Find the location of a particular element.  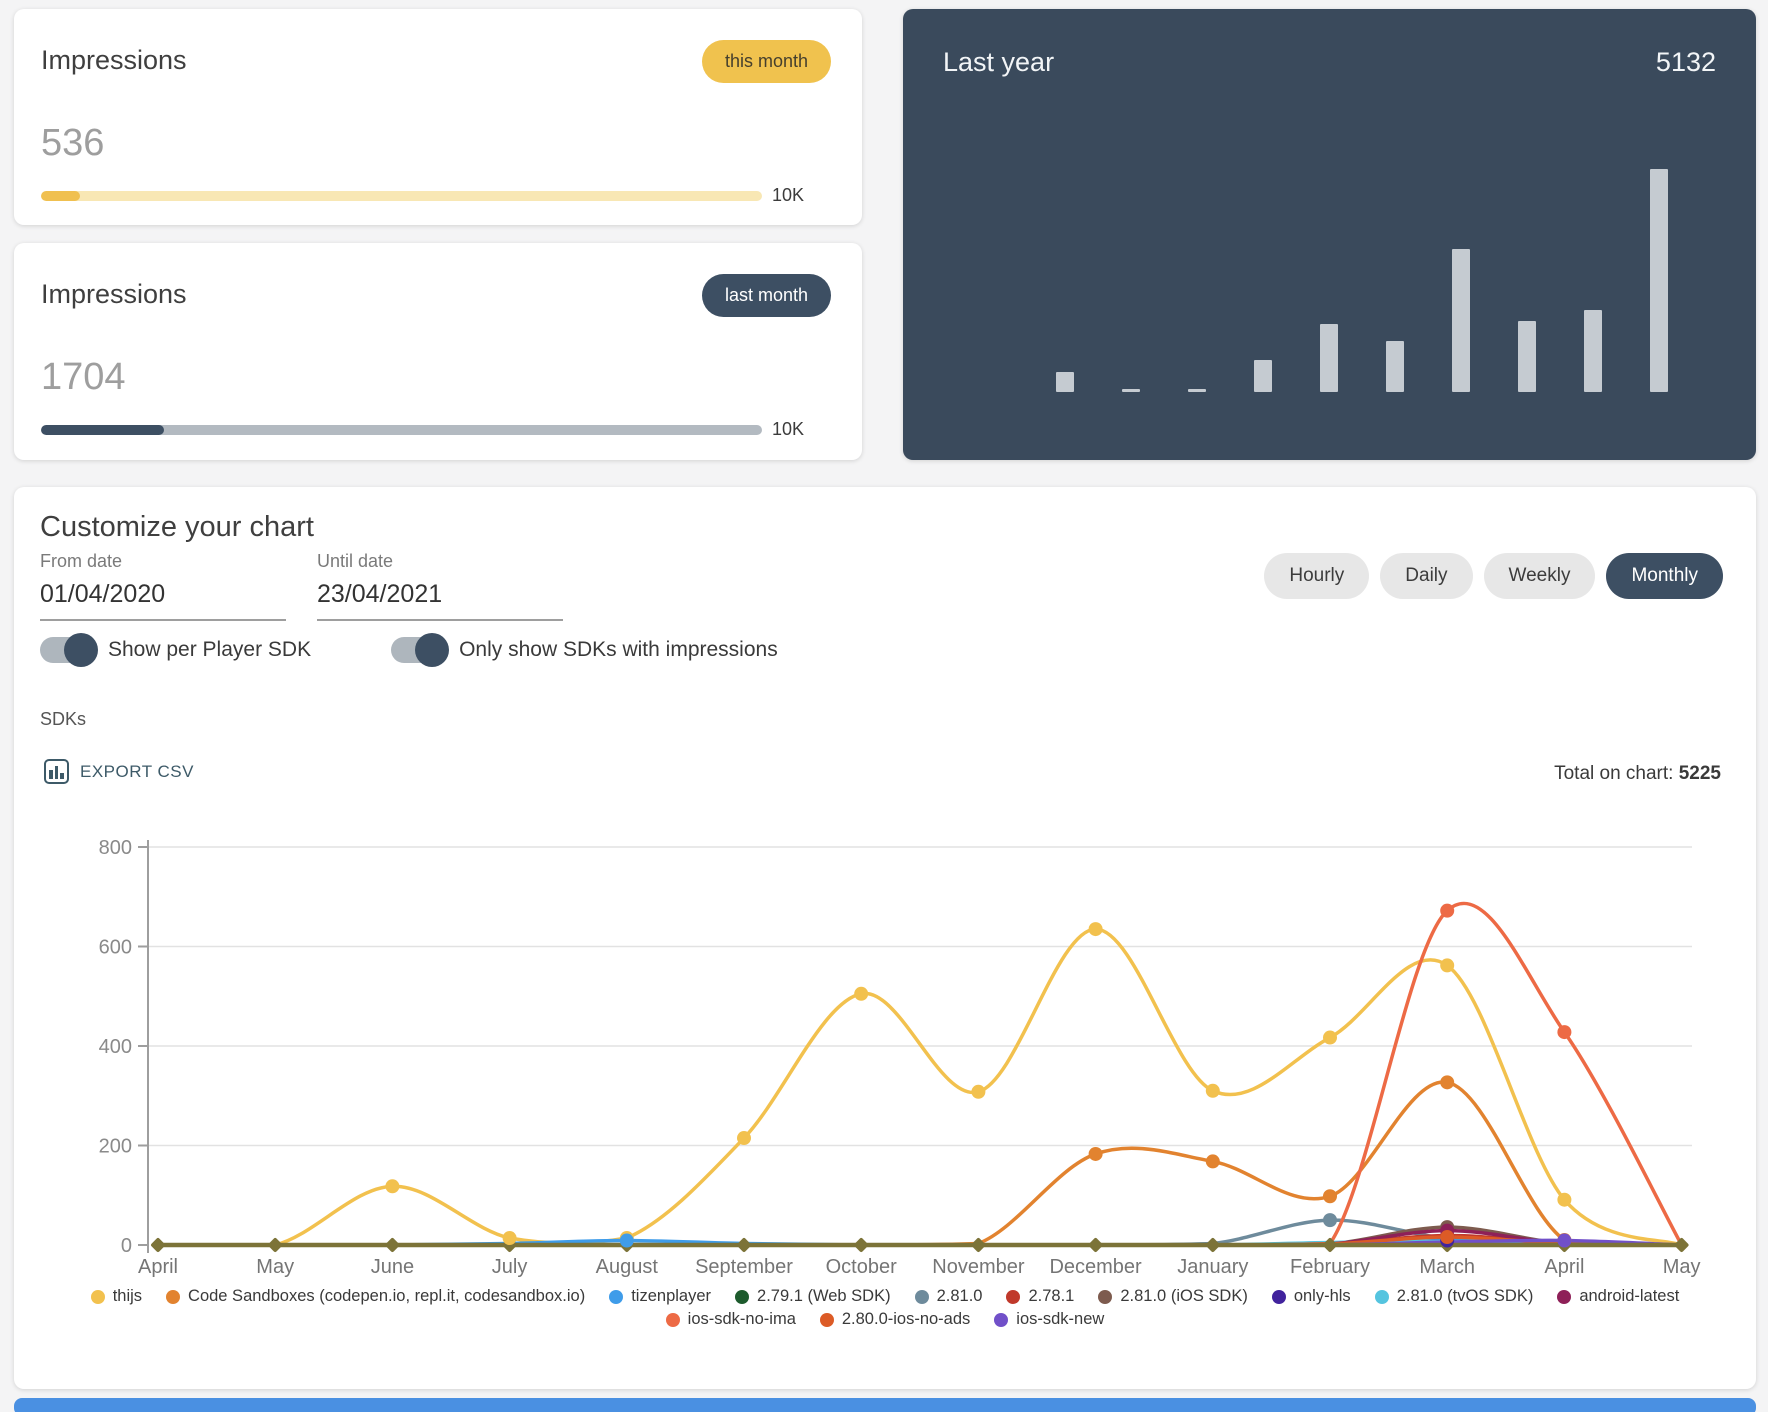

progress-fill-last-month is located at coordinates (102, 429).